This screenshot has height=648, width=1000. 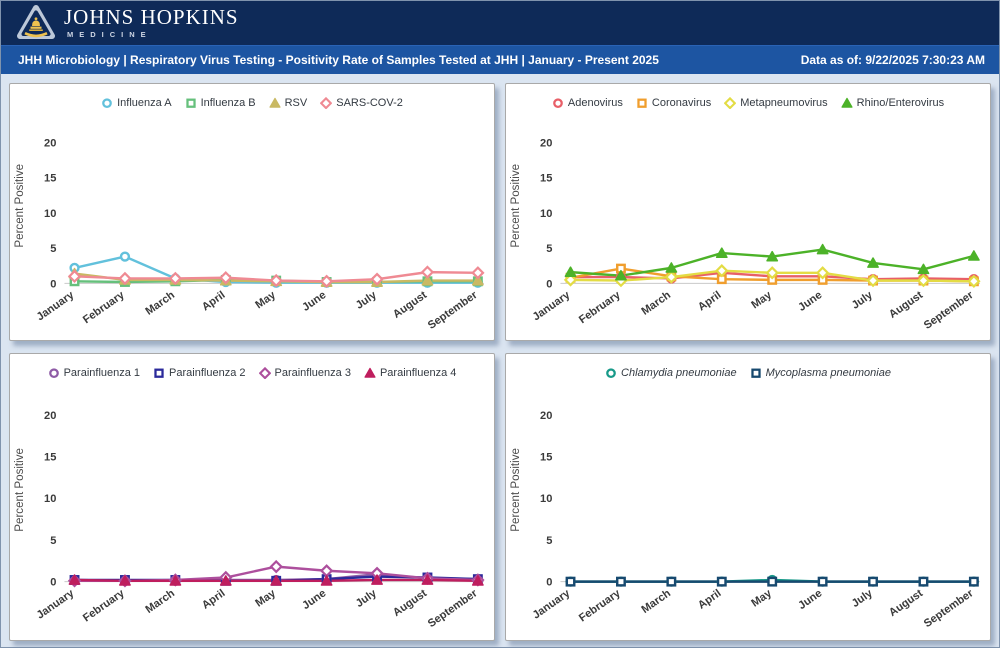 I want to click on legend-label: Metapneumovirus, so click(x=784, y=102).